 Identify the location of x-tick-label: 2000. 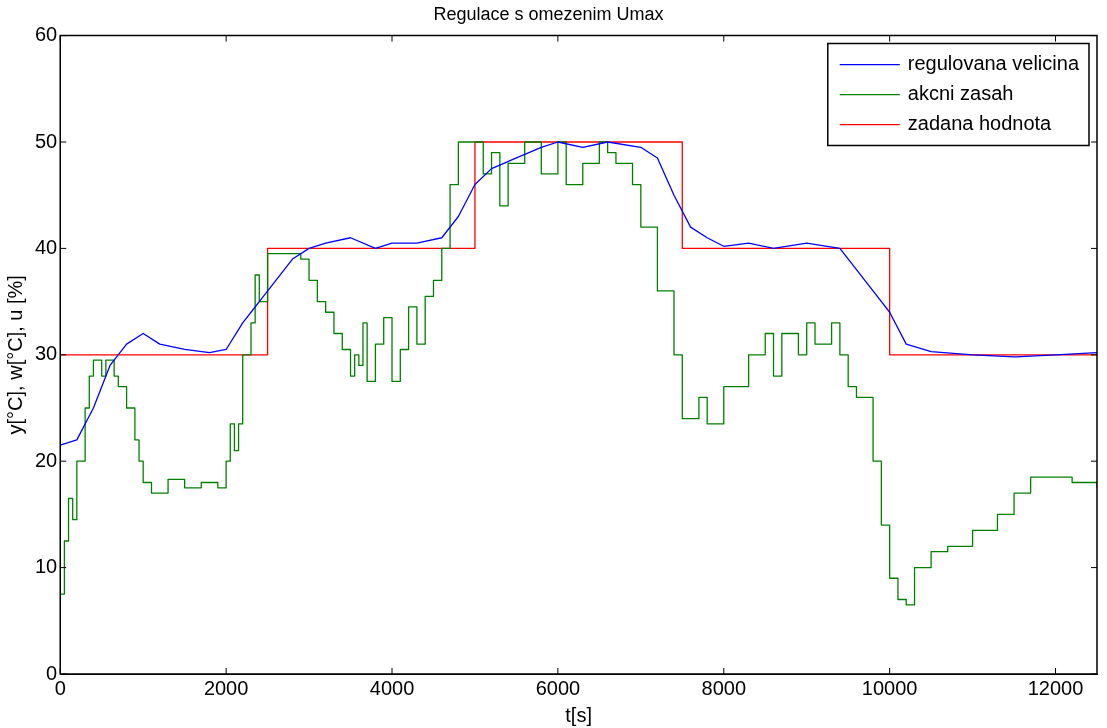
(226, 687).